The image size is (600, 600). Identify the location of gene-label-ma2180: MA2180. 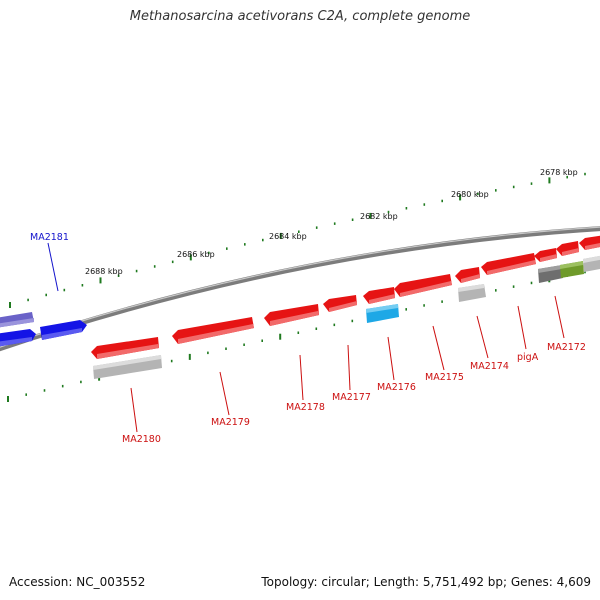
(141, 439).